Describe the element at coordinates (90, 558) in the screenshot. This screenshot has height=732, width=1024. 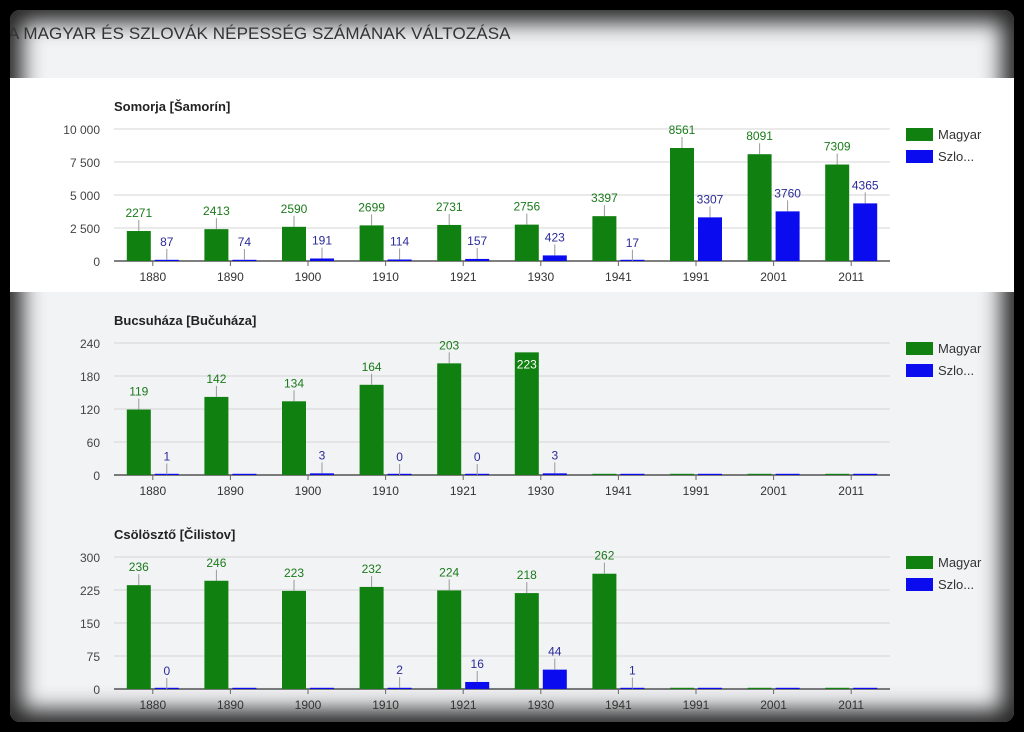
I see `y-tick-label: 300` at that location.